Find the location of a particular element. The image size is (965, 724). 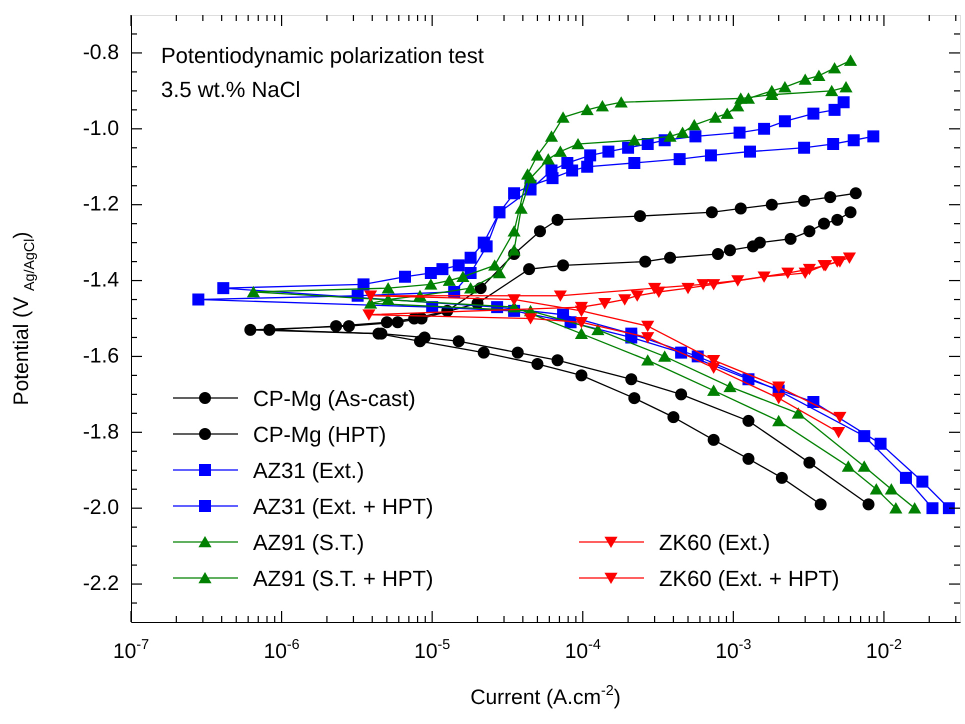

y-tick-label: -2.2 is located at coordinates (100, 584).